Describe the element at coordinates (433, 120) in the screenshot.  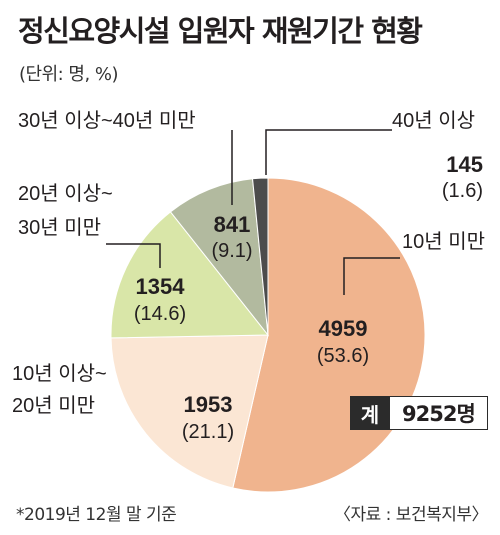
I see `category-label-40-plus: 40년 이상` at that location.